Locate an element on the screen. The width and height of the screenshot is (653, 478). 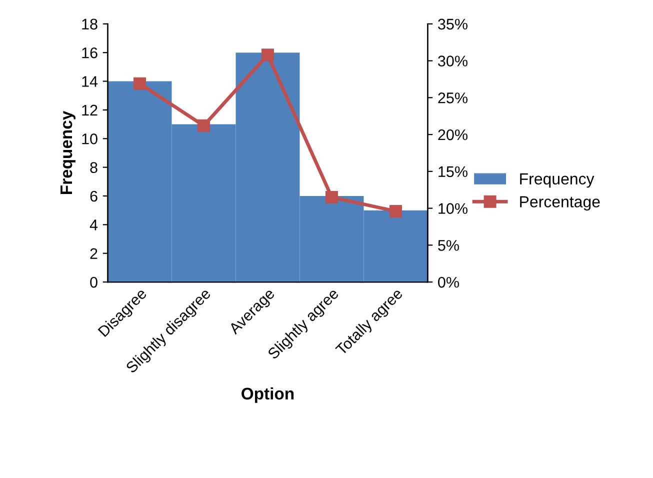
y-tick-label: 10 is located at coordinates (90, 138).